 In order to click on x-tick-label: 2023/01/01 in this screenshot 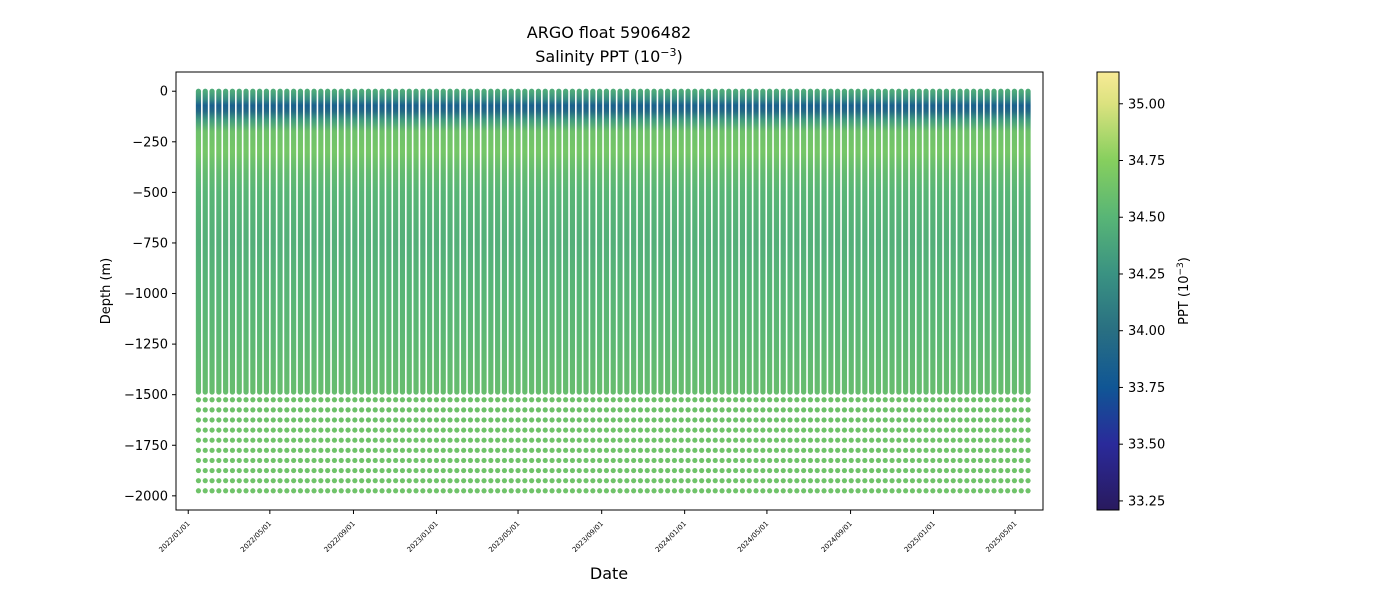, I will do `click(423, 537)`.